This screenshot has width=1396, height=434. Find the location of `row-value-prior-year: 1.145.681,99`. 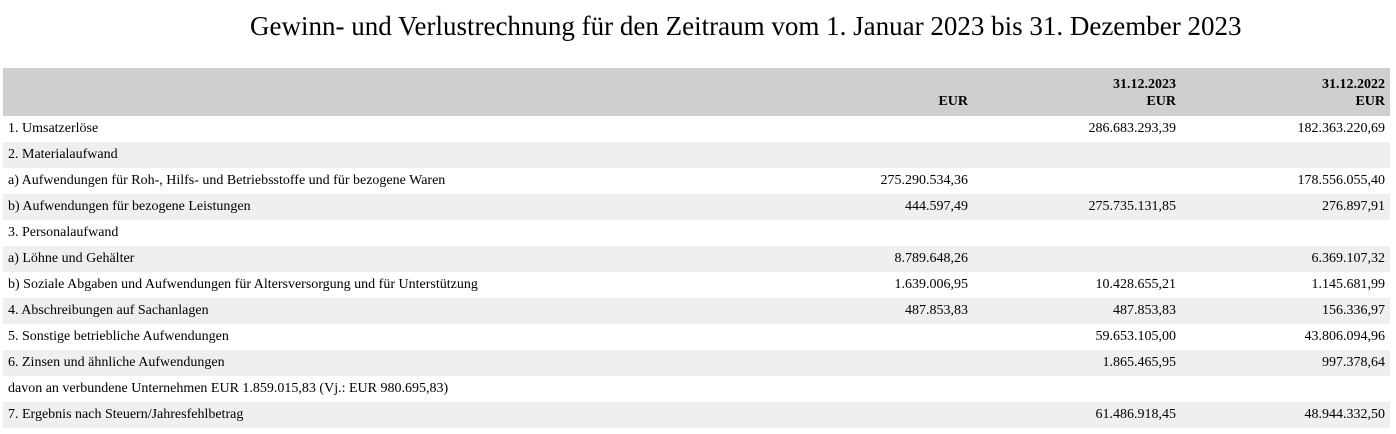

row-value-prior-year: 1.145.681,99 is located at coordinates (1348, 284).